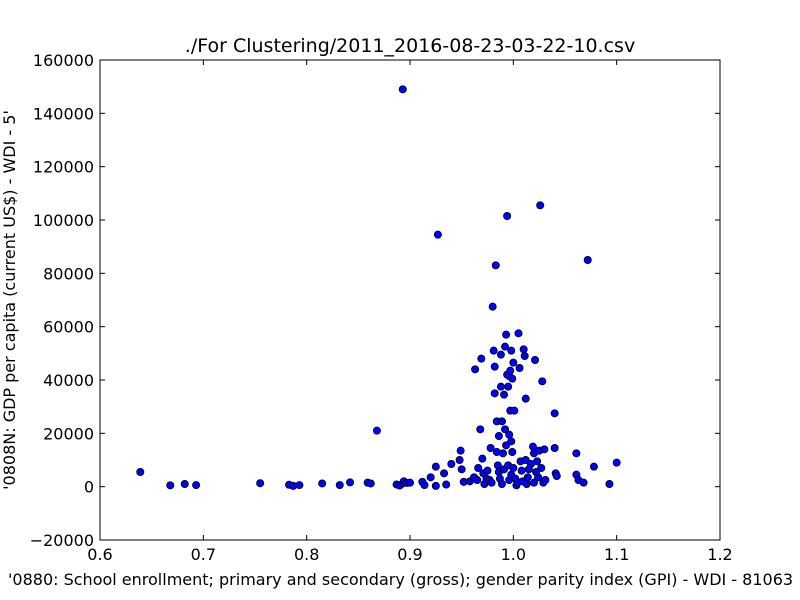  Describe the element at coordinates (203, 554) in the screenshot. I see `x-tick-label: 0.7` at that location.